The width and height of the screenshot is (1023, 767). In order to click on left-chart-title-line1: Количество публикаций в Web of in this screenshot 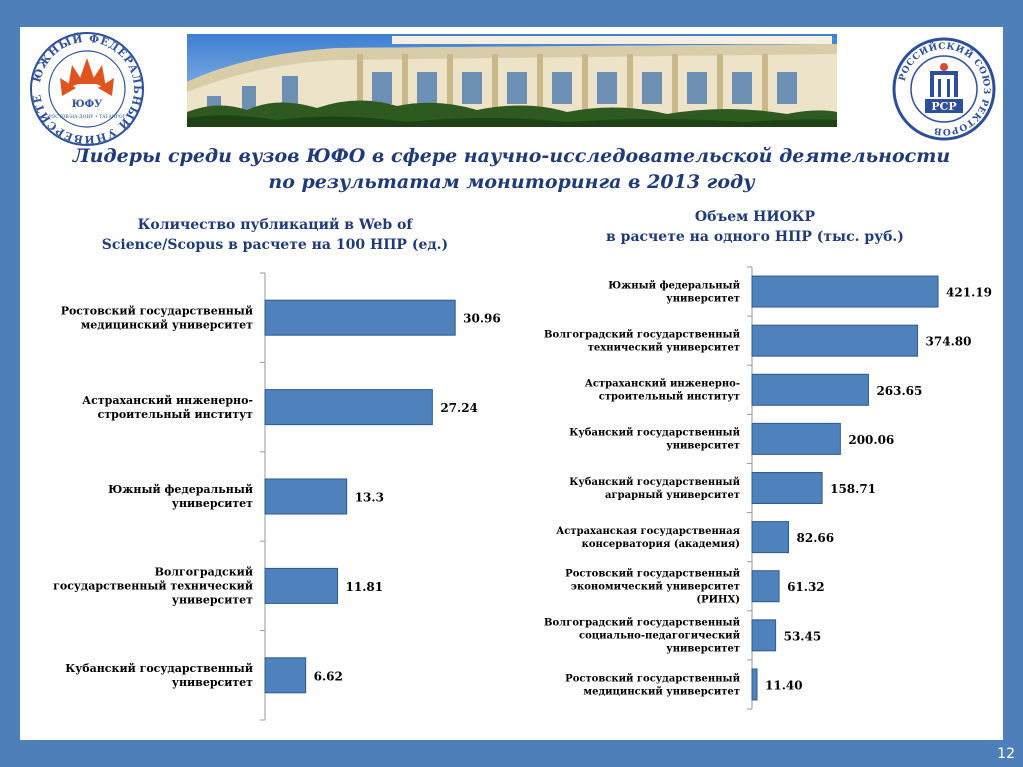, I will do `click(275, 225)`.